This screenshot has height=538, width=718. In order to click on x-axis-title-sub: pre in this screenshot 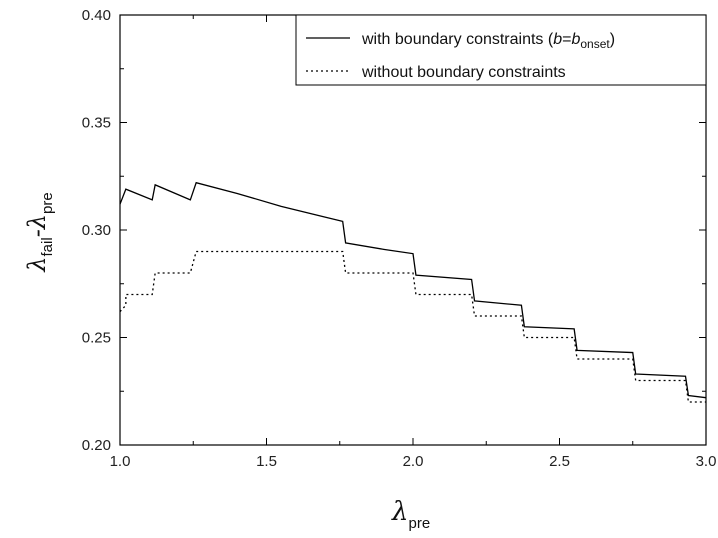, I will do `click(419, 523)`.